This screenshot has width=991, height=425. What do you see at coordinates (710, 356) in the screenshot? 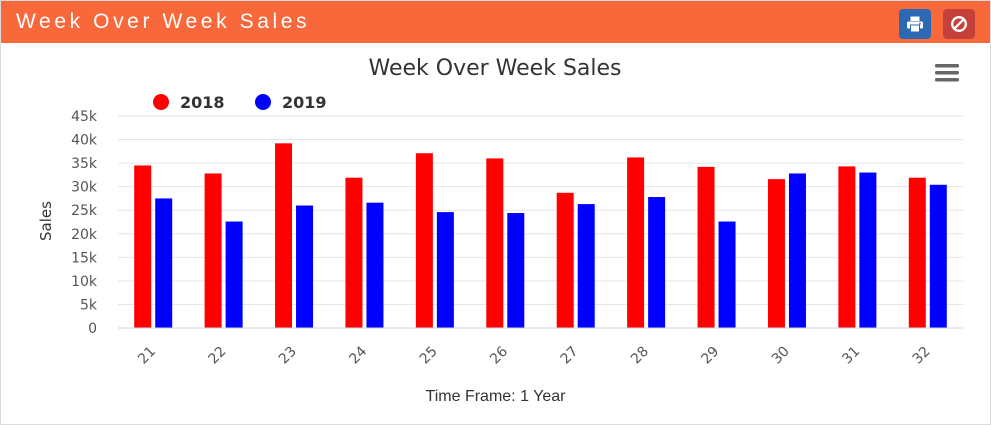
I see `x-tick-label: 29` at bounding box center [710, 356].